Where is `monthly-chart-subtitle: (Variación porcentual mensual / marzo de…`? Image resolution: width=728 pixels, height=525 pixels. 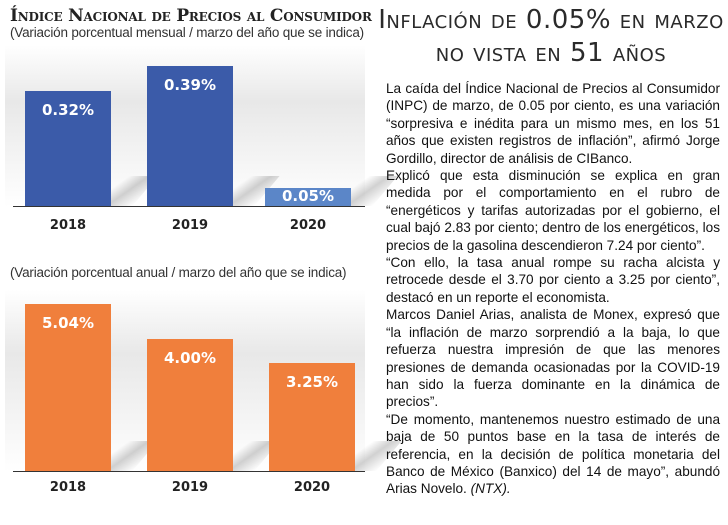 monthly-chart-subtitle: (Variación porcentual mensual / marzo de… is located at coordinates (187, 32).